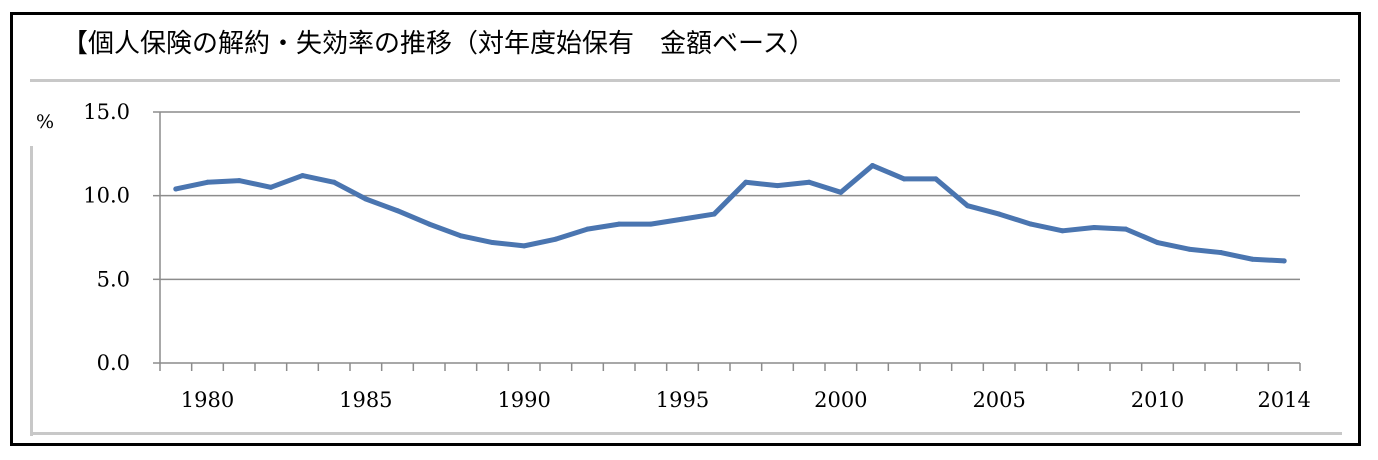 This screenshot has width=1378, height=460. I want to click on x-tick-label: 2014, so click(1283, 400).